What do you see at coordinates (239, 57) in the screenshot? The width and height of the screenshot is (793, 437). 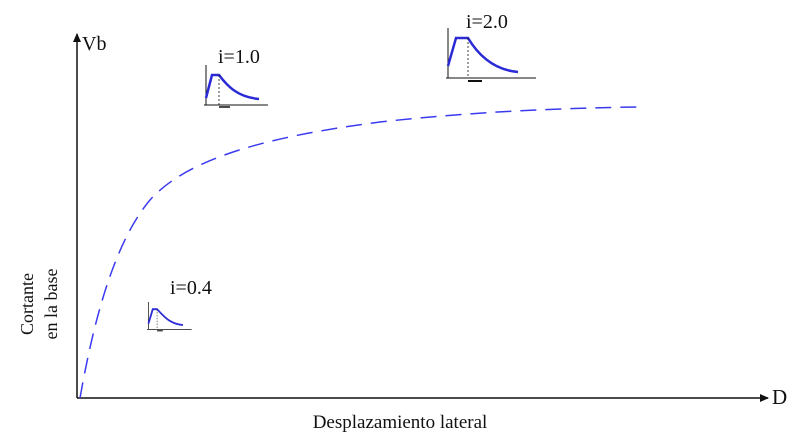 I see `inset-label-i-1-0: i=1.0` at bounding box center [239, 57].